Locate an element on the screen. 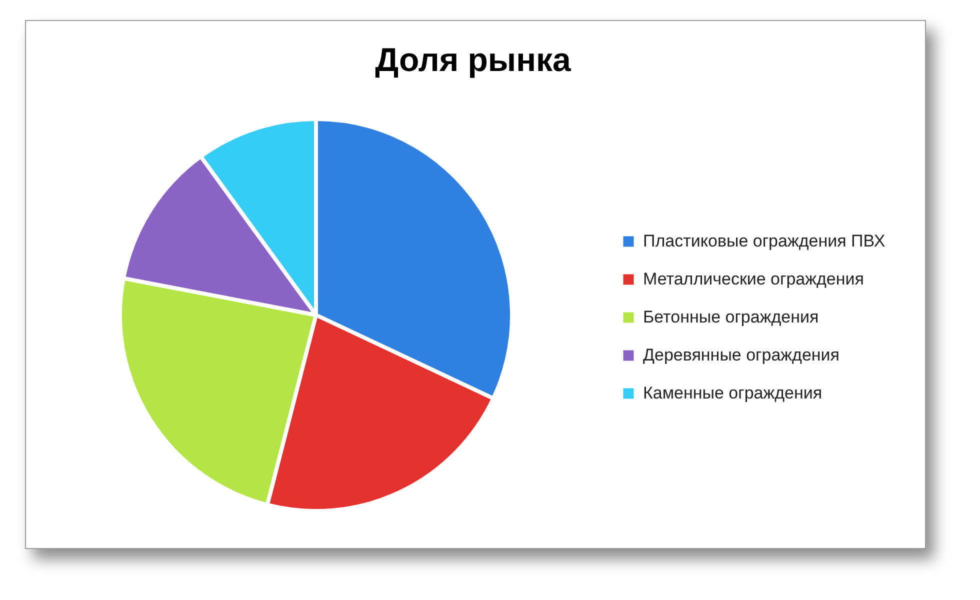 This screenshot has height=600, width=980. legend-label: Пластиковые ограждения ПВХ is located at coordinates (764, 241).